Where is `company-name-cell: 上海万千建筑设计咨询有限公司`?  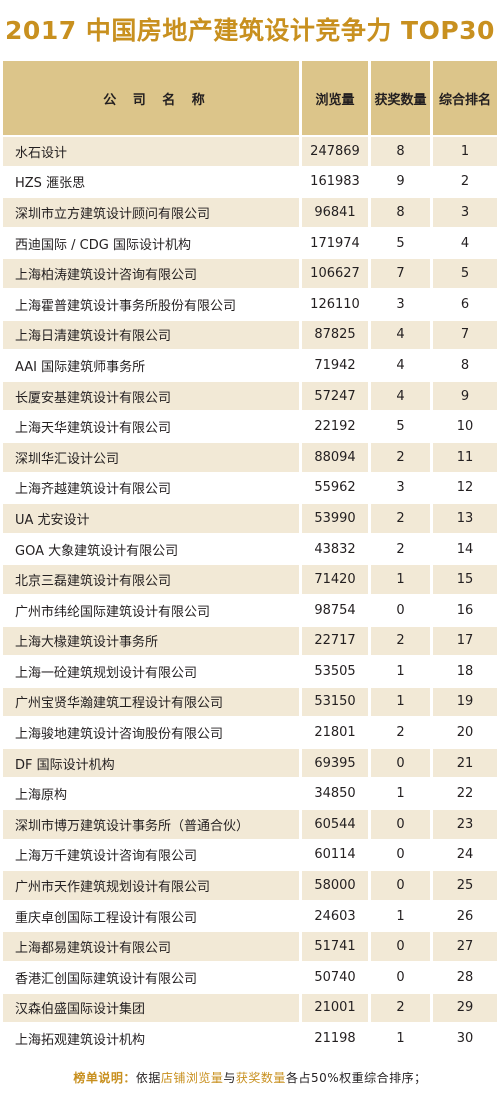
company-name-cell: 上海万千建筑设计咨询有限公司 is located at coordinates (152, 856).